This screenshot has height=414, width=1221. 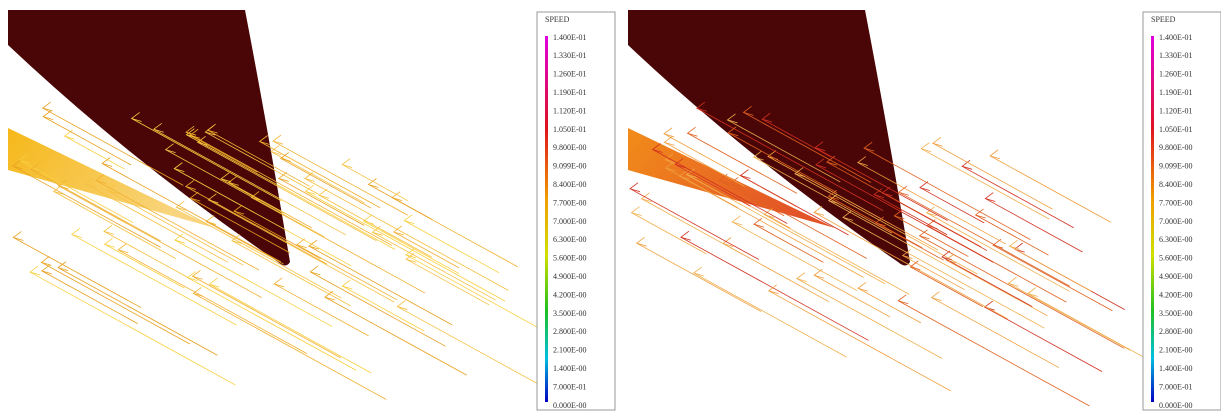 I want to click on hull, so click(x=149, y=138).